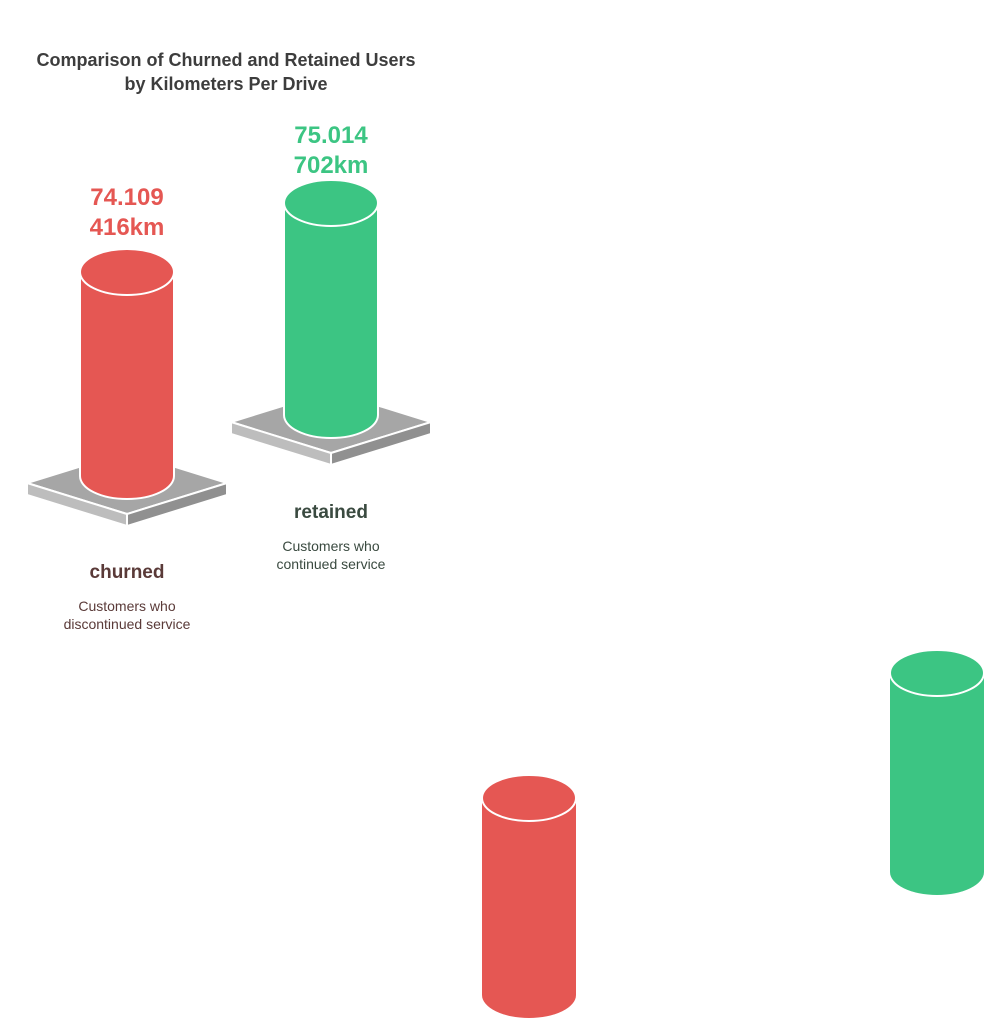 Image resolution: width=986 pixels, height=1021 pixels. I want to click on decor-cylinder-red, so click(529, 896).